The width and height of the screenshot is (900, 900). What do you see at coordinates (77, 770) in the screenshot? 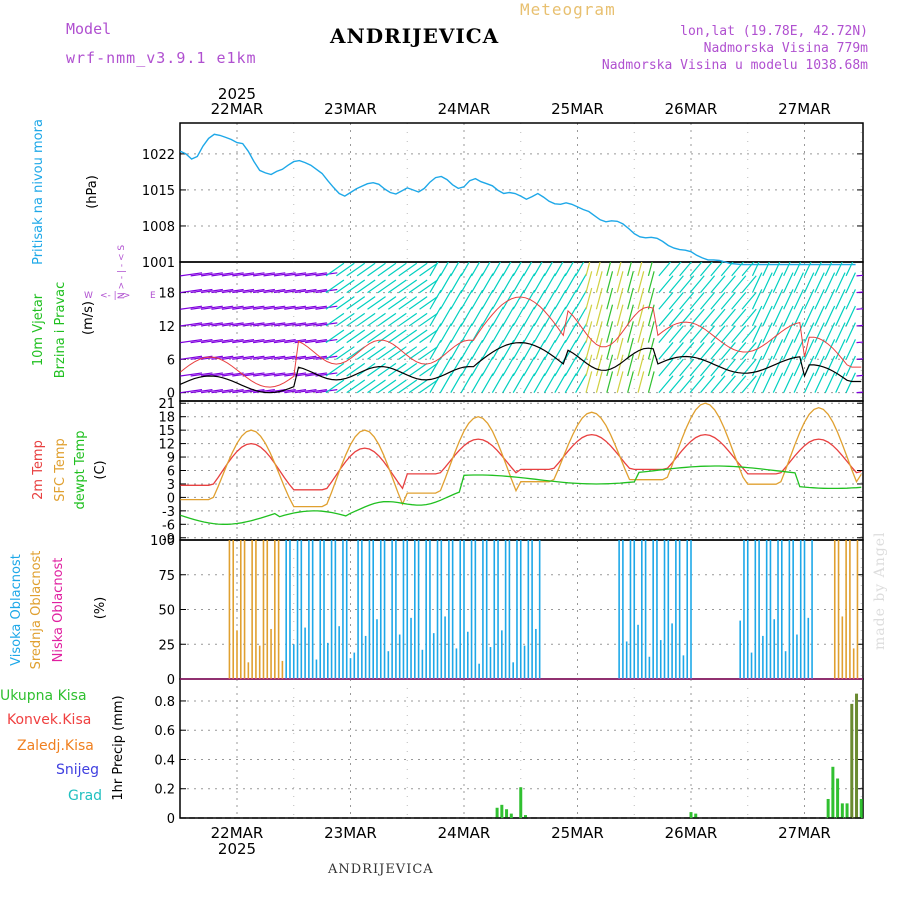
I see `legend-precip-entry: Snijeg` at bounding box center [77, 770].